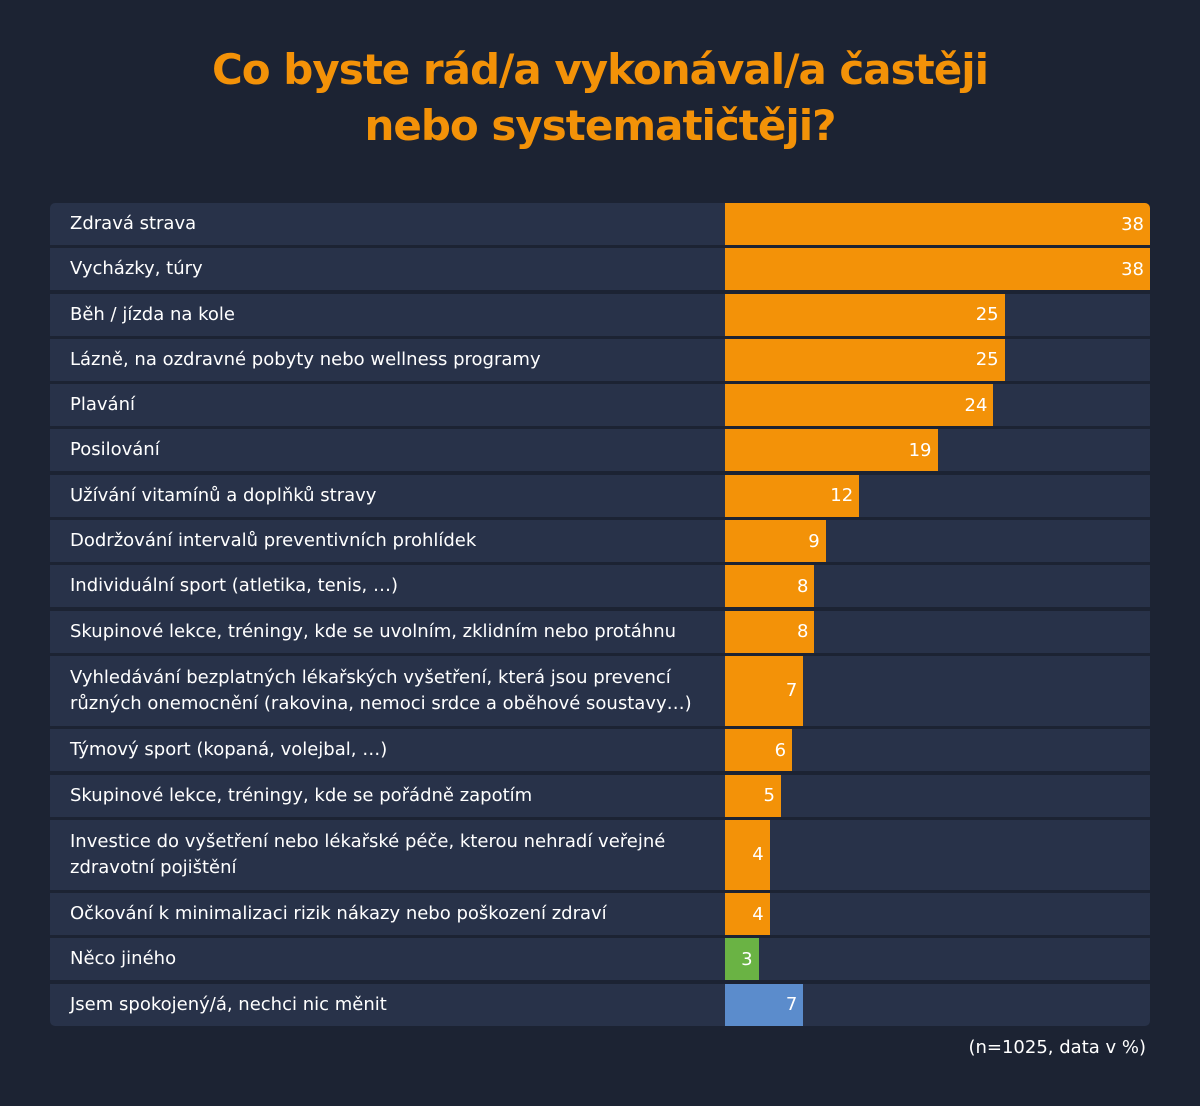  Describe the element at coordinates (600, 269) in the screenshot. I see `bar-row: Vycházky, túry 38` at that location.